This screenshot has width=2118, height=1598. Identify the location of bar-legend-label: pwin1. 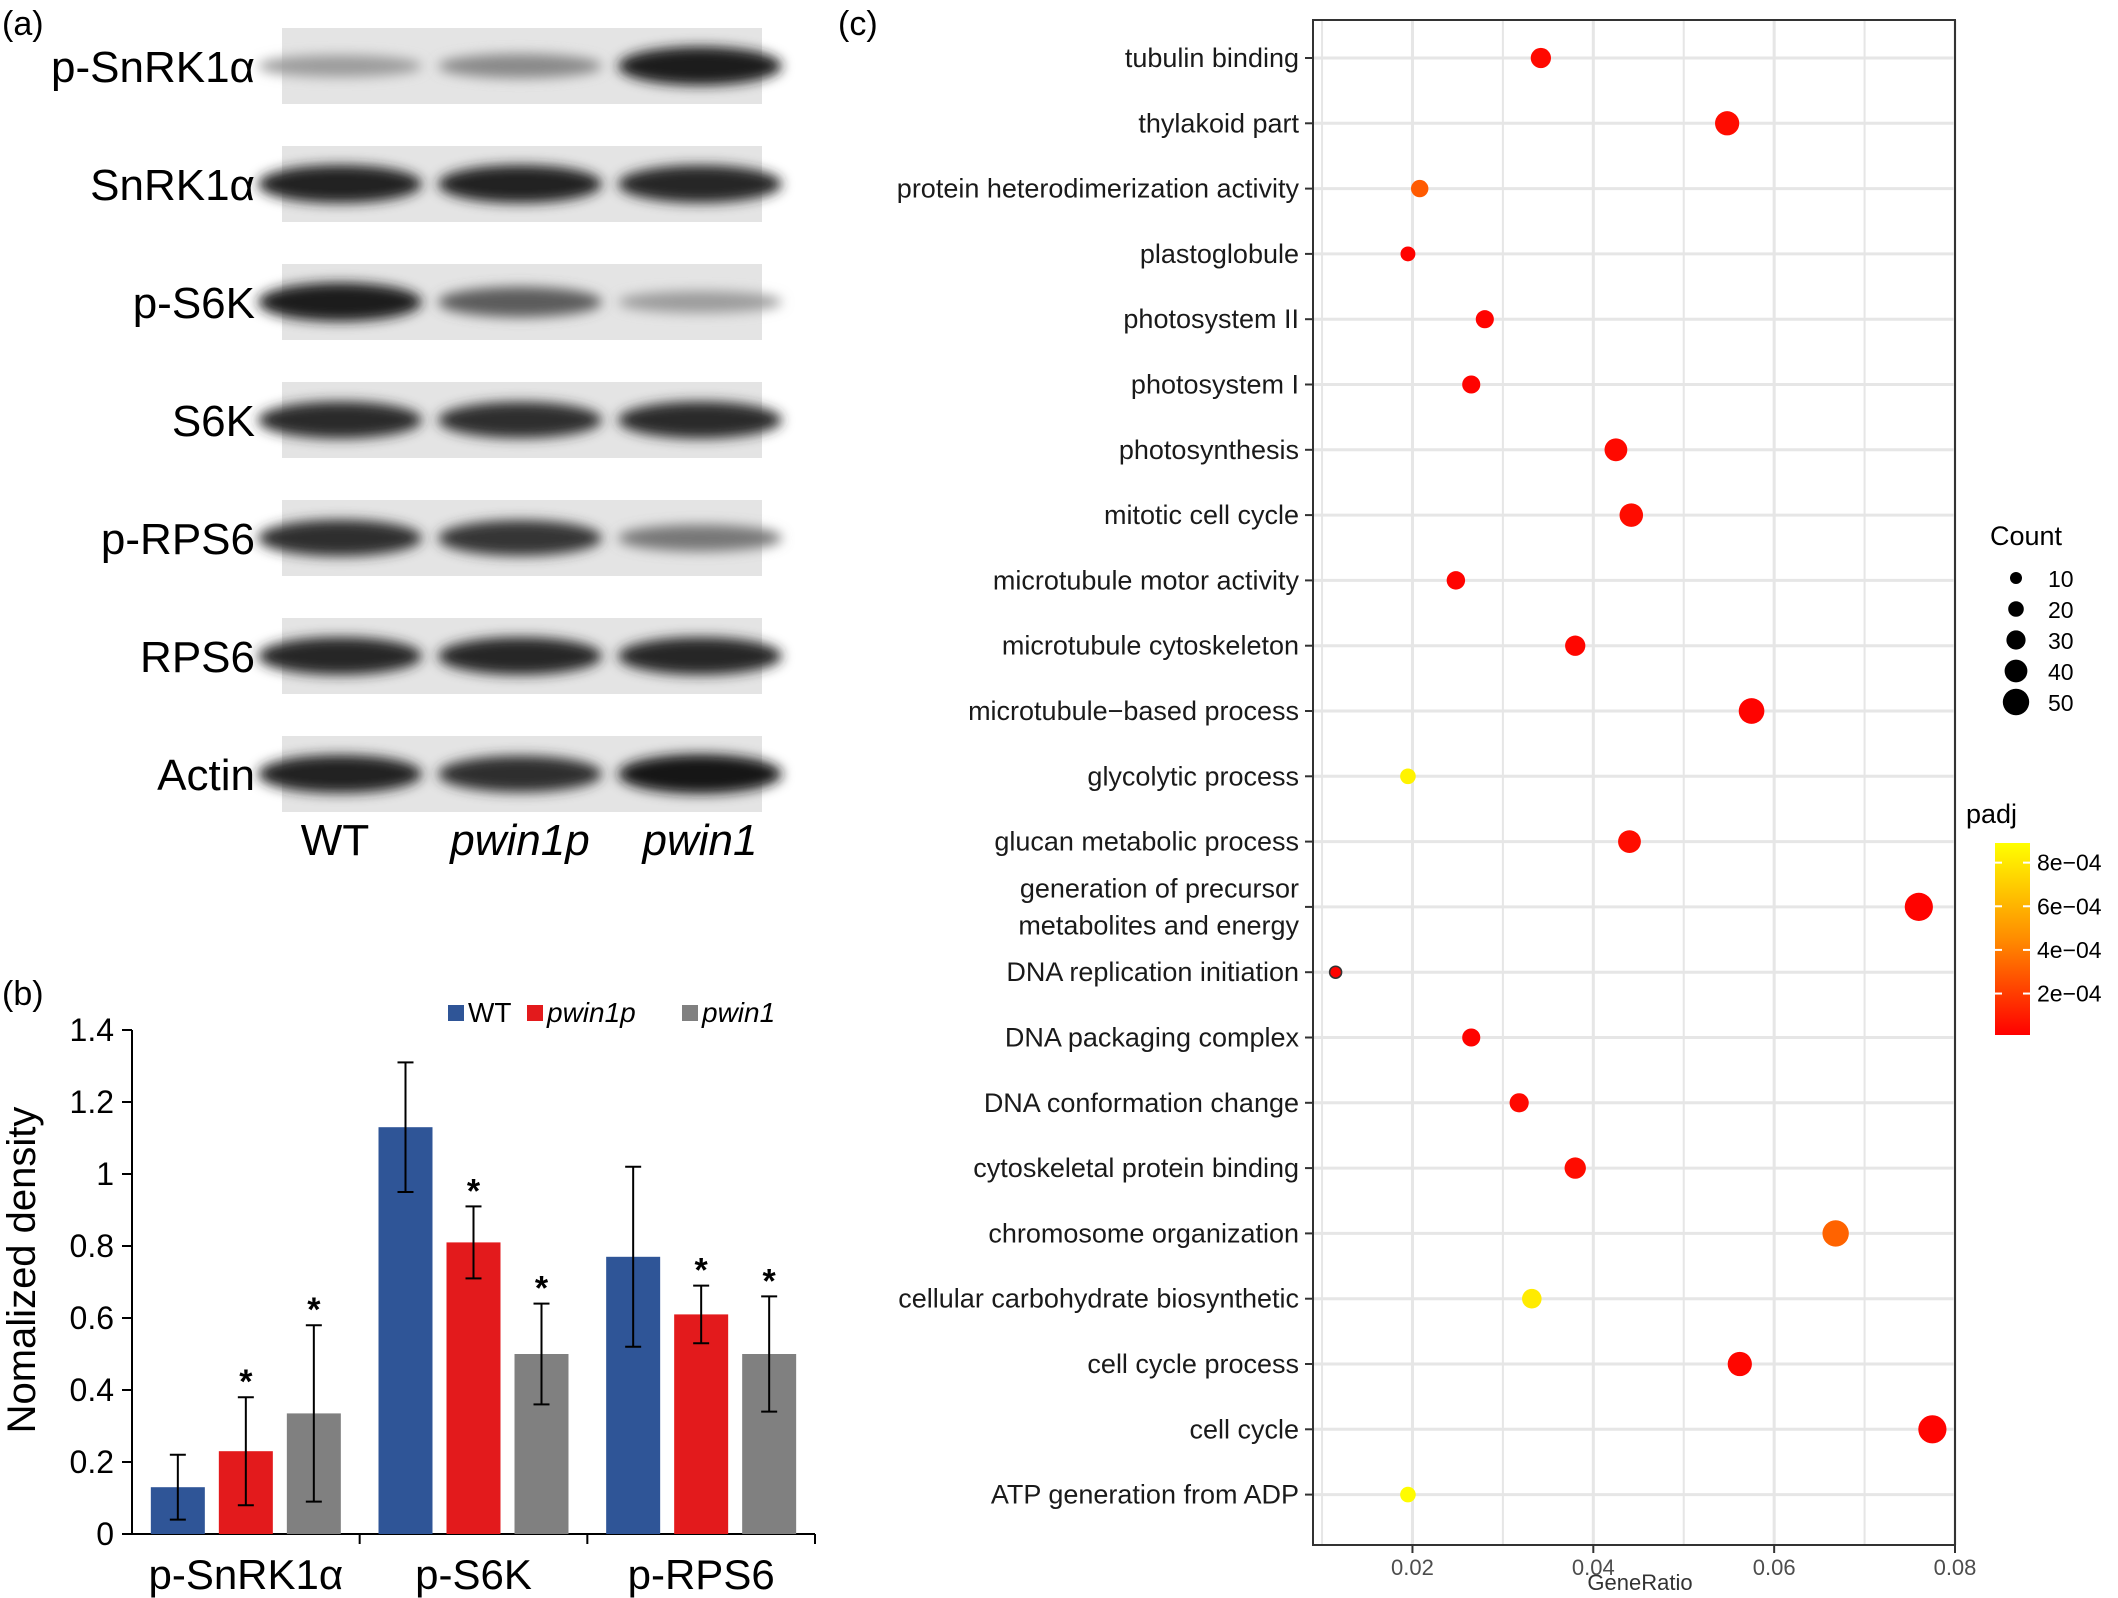
(738, 1012).